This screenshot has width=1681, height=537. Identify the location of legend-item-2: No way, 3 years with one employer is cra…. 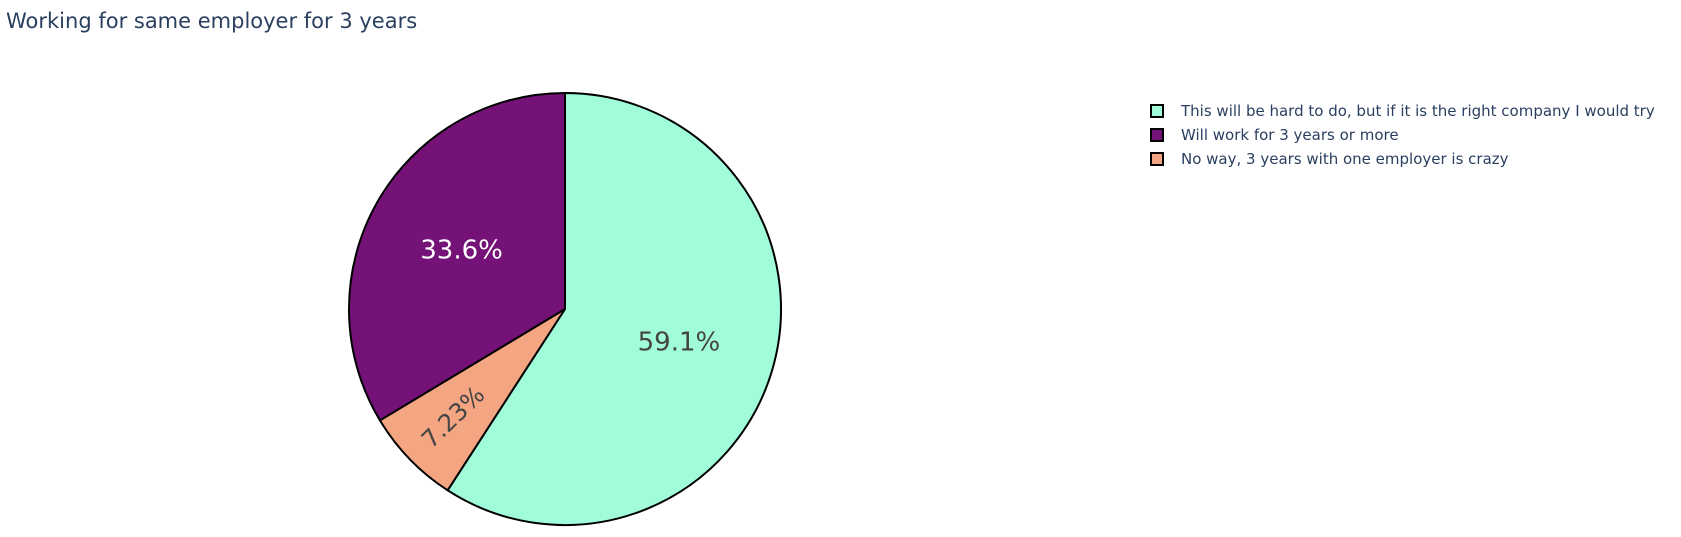
(1402, 159).